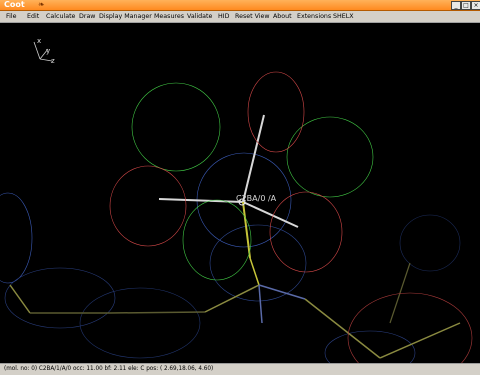  I want to click on atom-label: C2BA/0 /A, so click(256, 200).